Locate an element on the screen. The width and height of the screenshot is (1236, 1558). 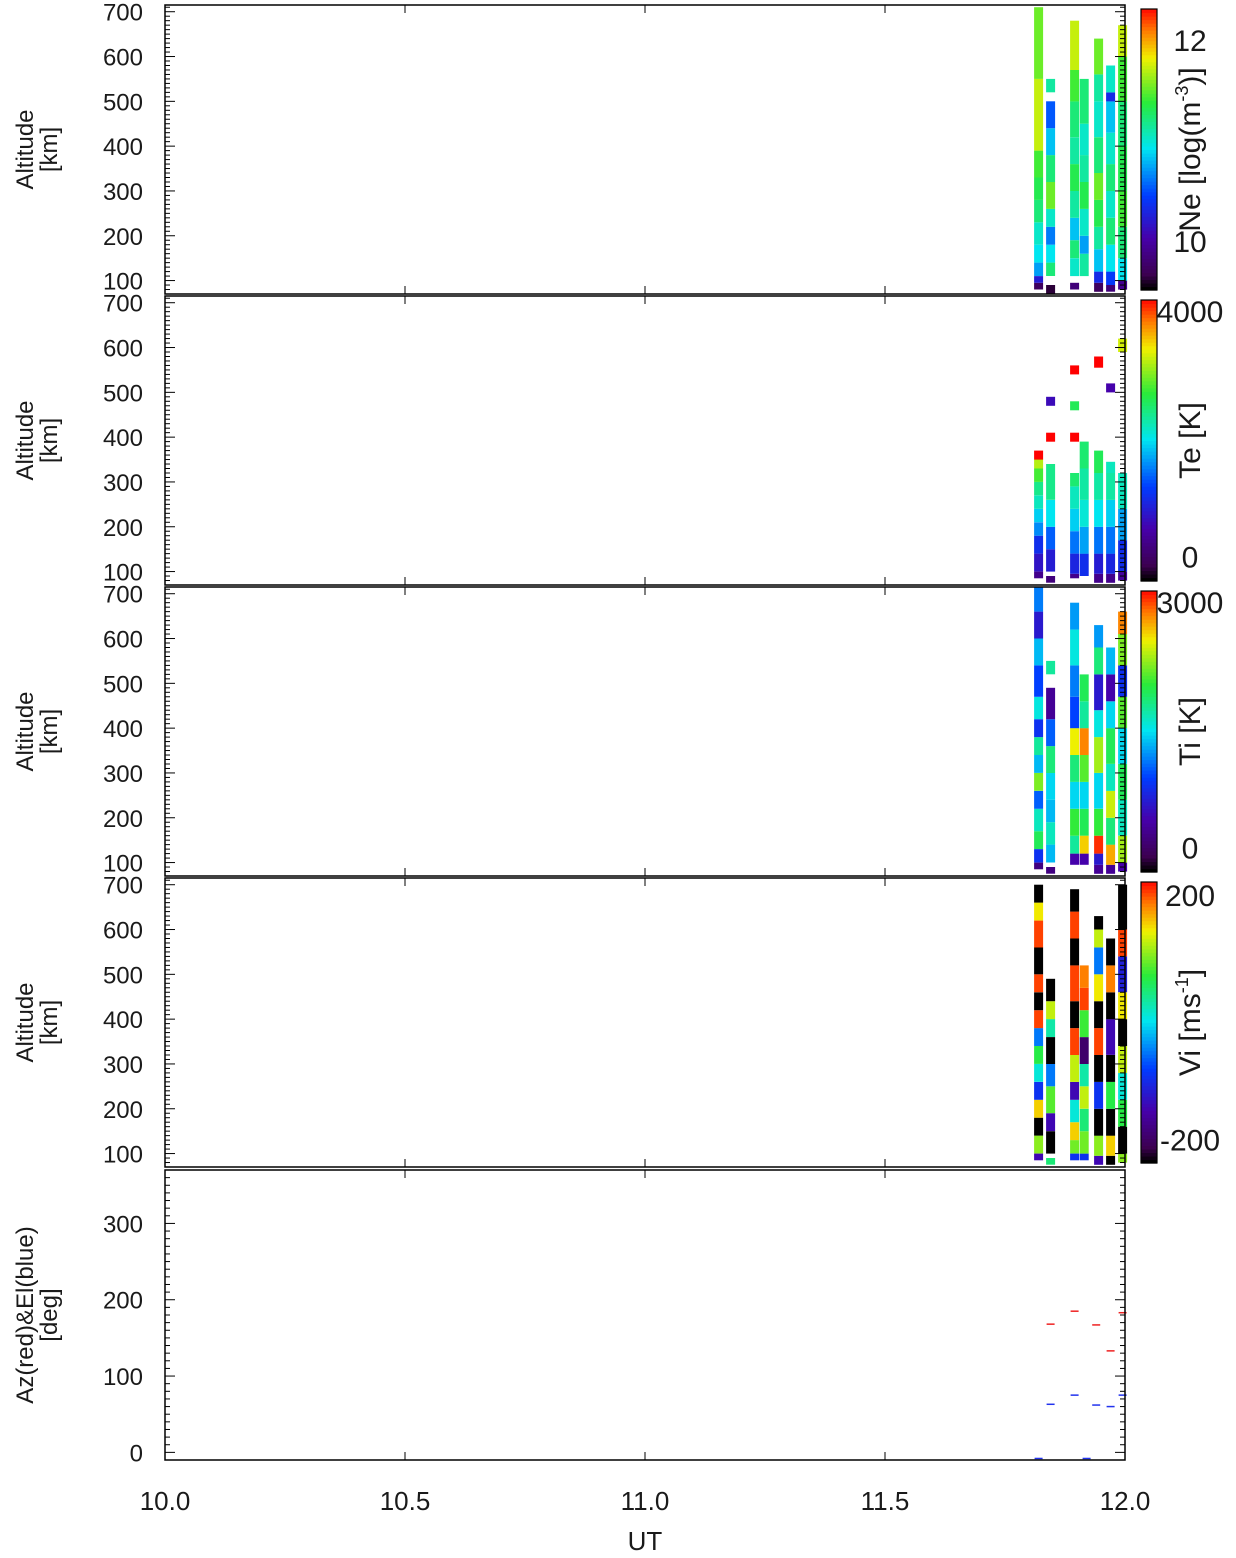
colorbar-label: Te [K] is located at coordinates (1190, 440).